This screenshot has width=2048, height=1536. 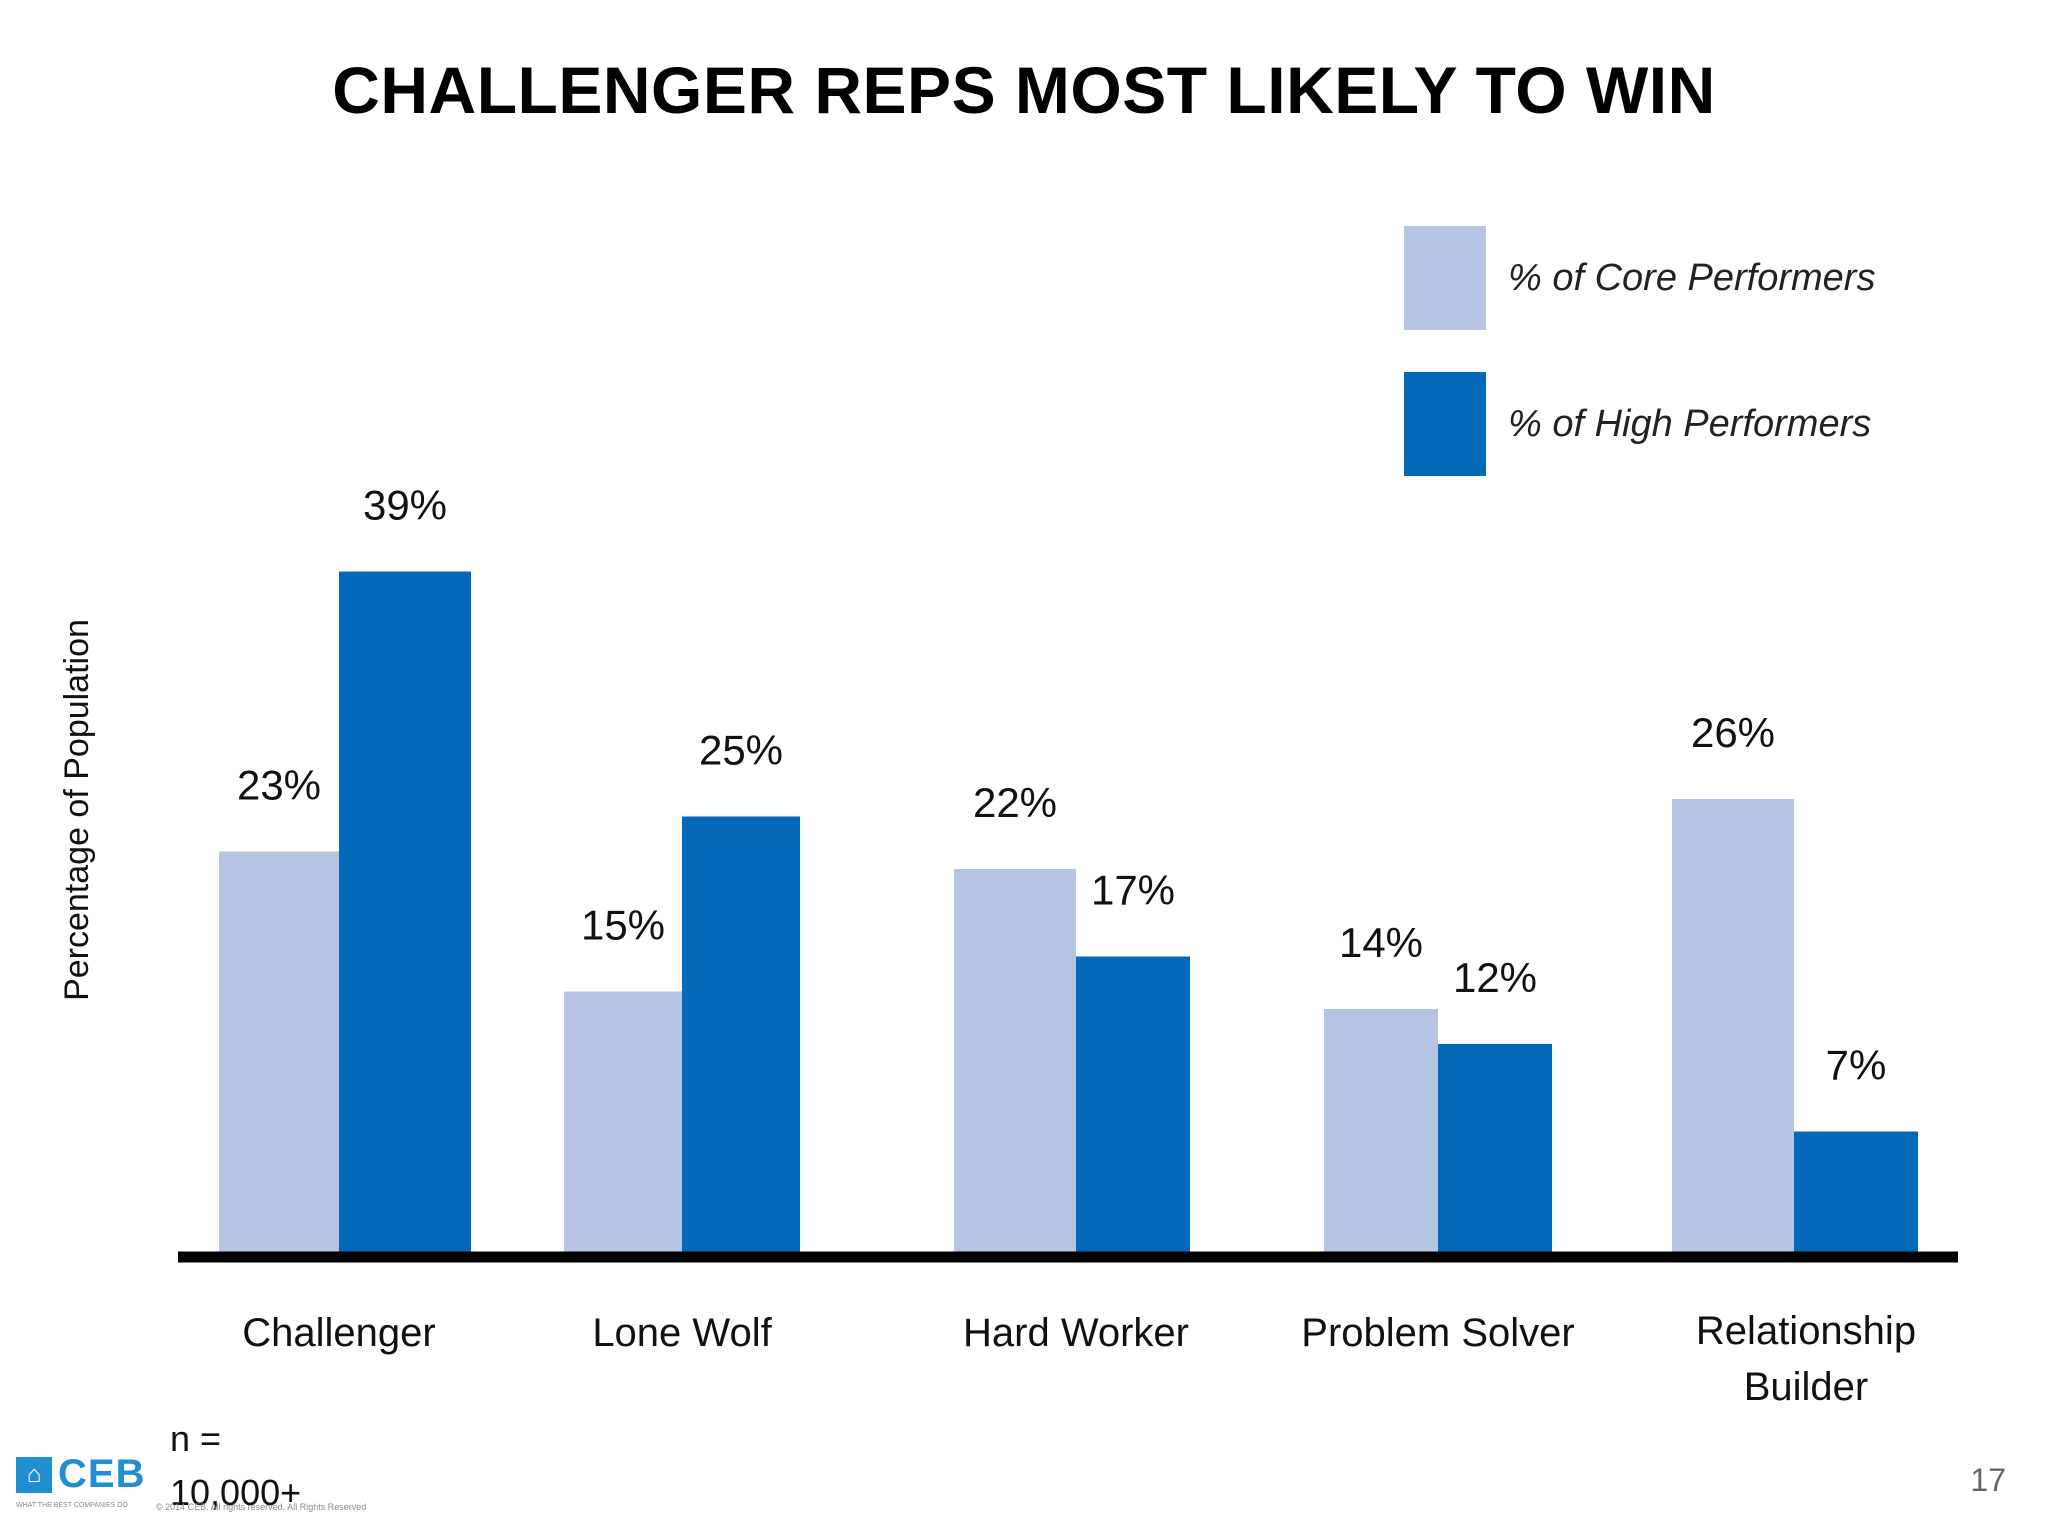 I want to click on data-label-high-0: 39%, so click(x=405, y=505).